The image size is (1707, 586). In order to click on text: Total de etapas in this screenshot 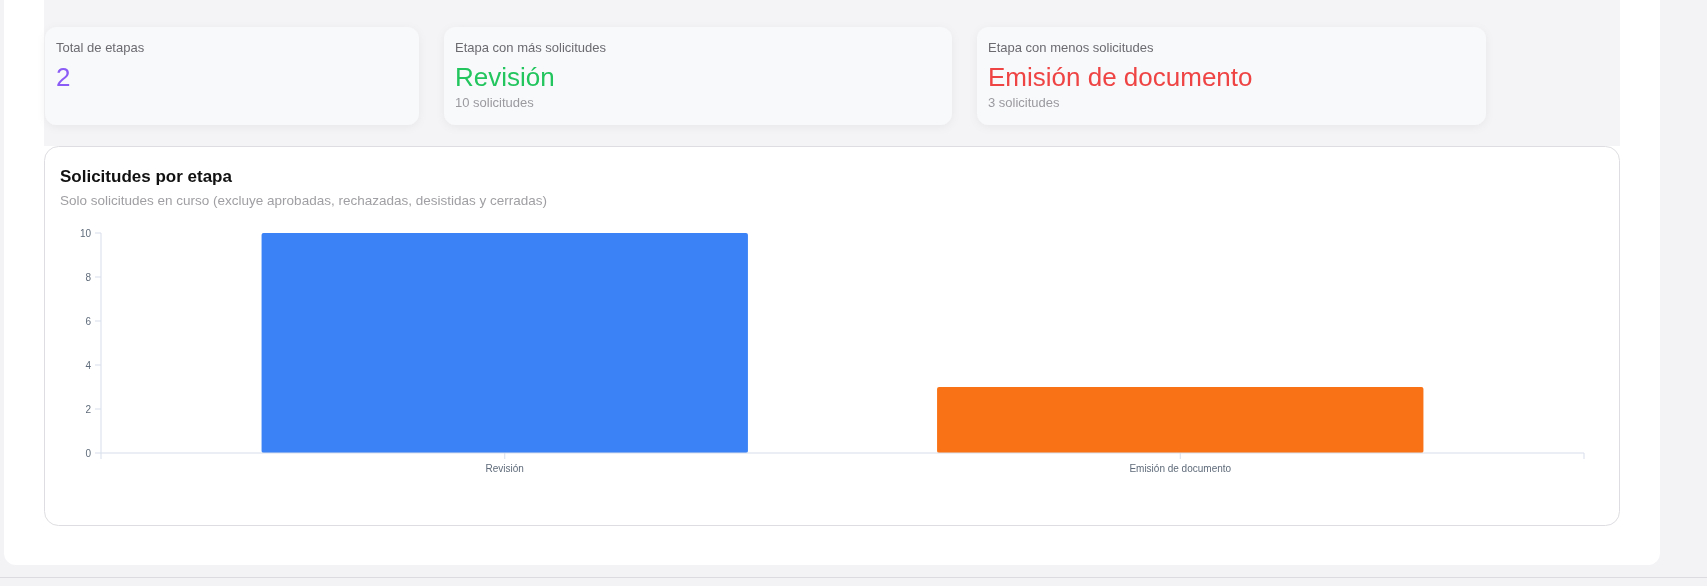, I will do `click(100, 47)`.